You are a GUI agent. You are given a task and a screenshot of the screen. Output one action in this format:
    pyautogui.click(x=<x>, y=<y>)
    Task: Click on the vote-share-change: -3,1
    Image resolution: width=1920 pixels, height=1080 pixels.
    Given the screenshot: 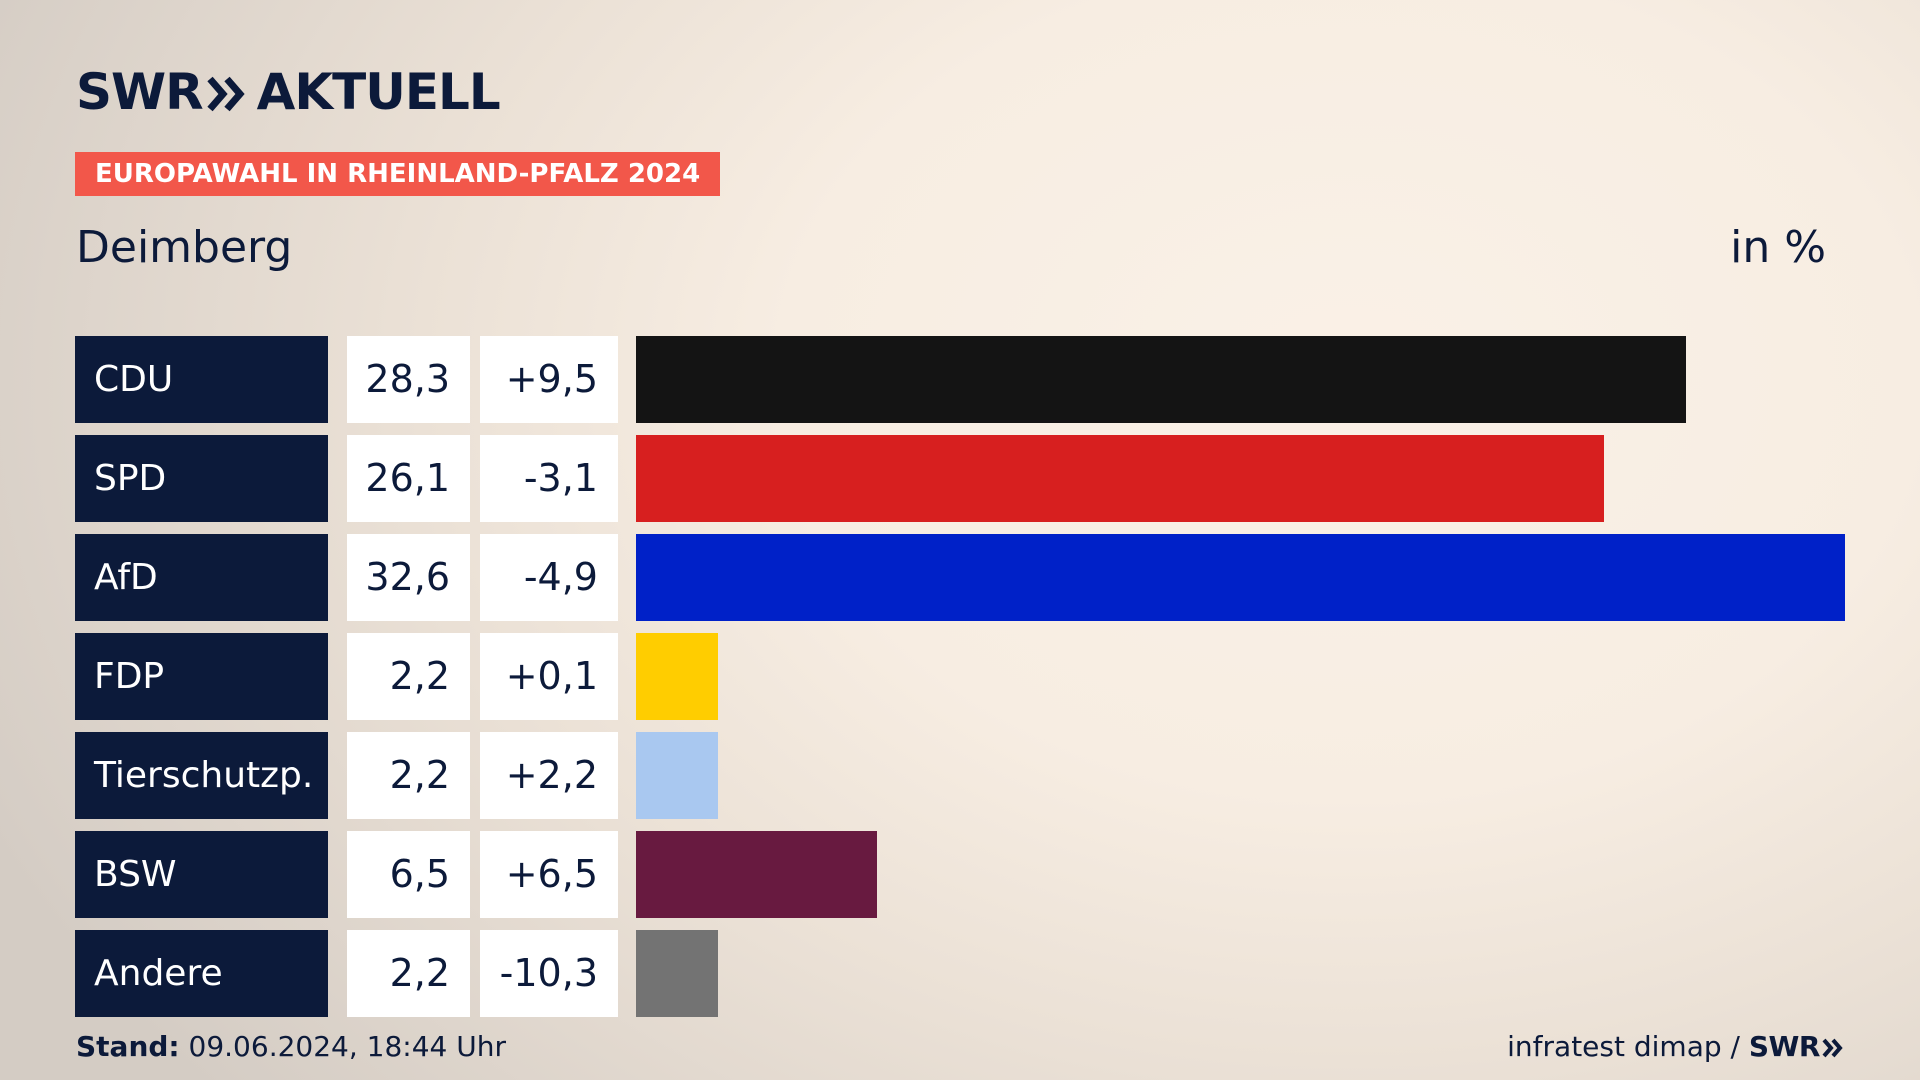 What is the action you would take?
    pyautogui.click(x=549, y=478)
    